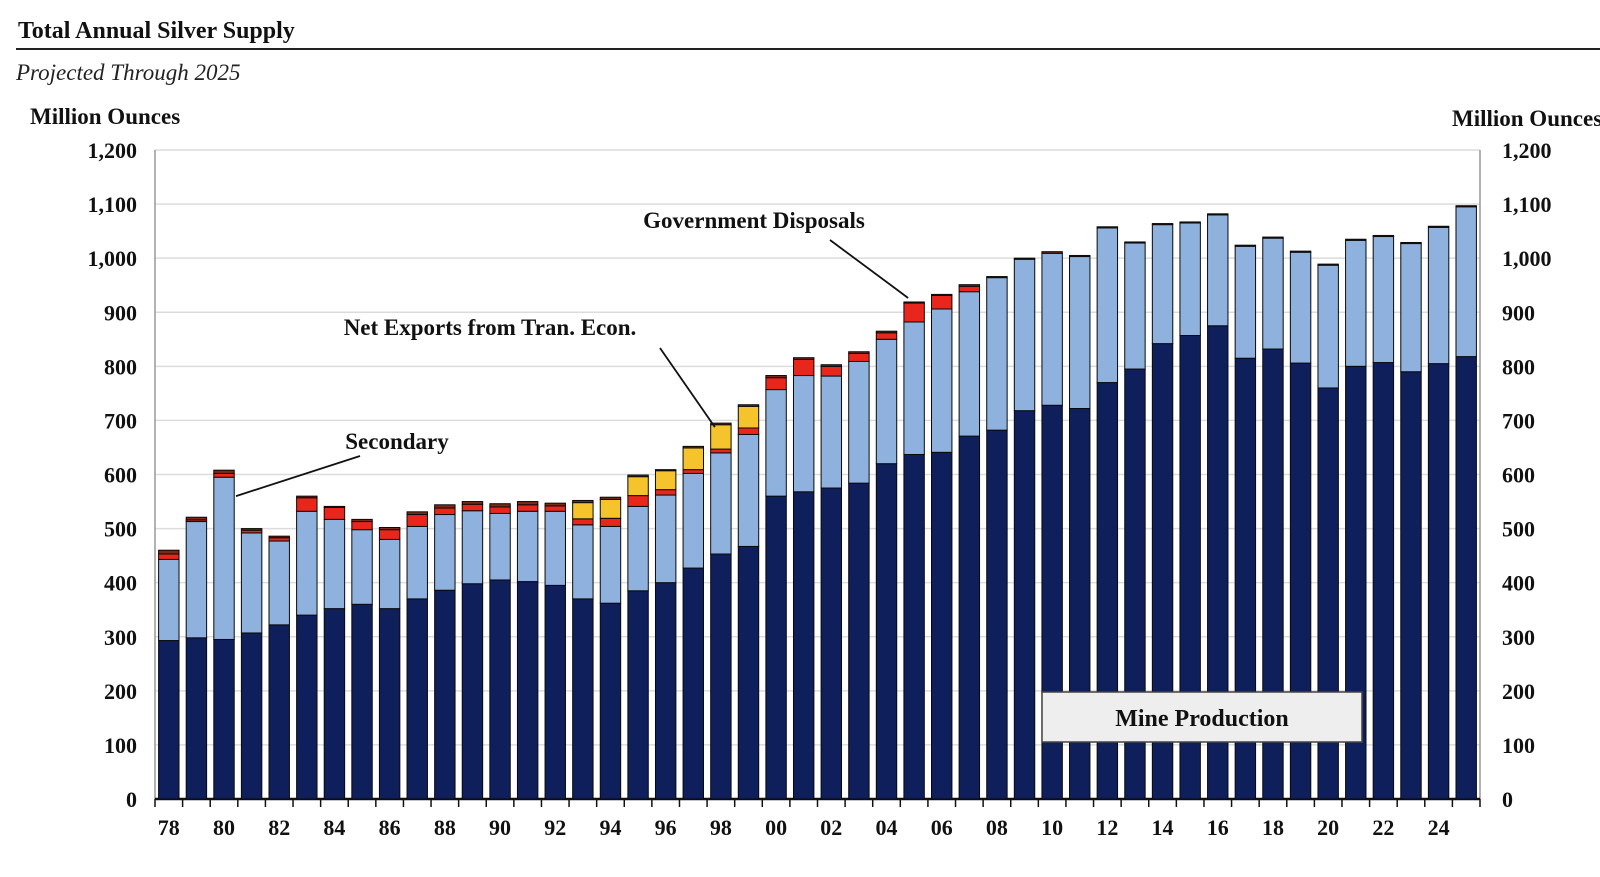 Image resolution: width=1600 pixels, height=877 pixels. I want to click on y-tick-label-right: 900, so click(1518, 312).